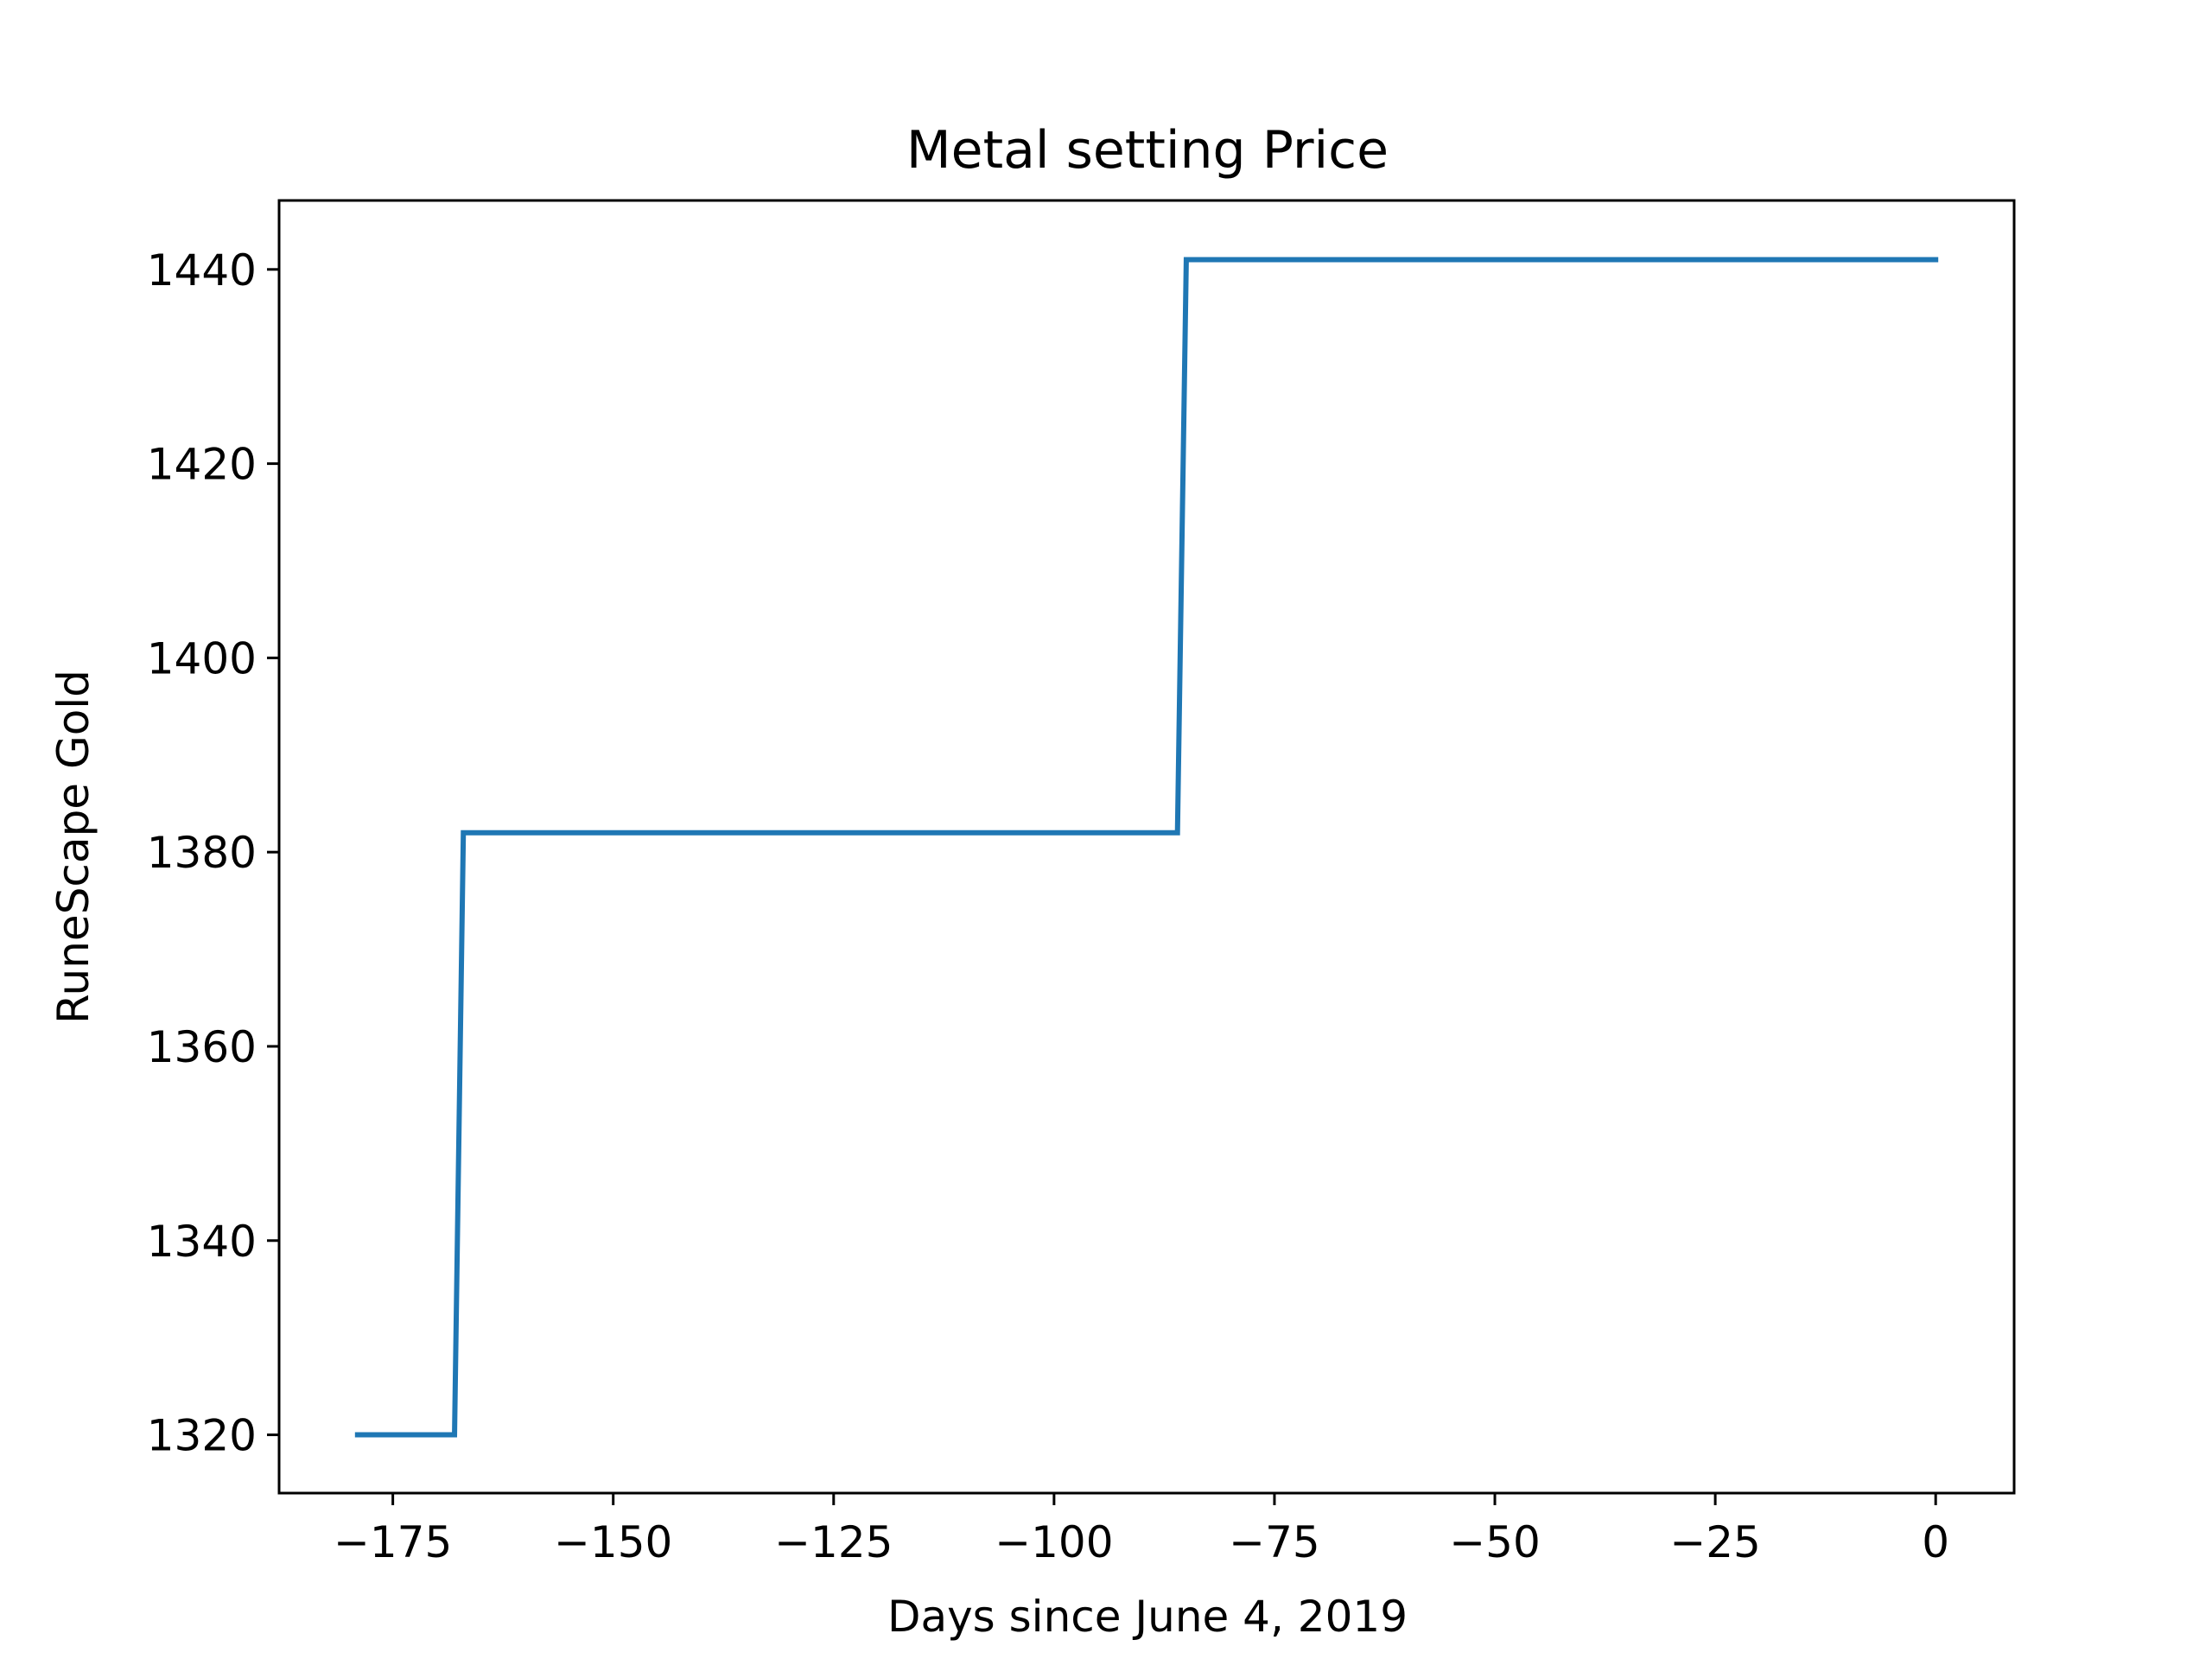  What do you see at coordinates (202, 270) in the screenshot?
I see `y-tick-label: 1440` at bounding box center [202, 270].